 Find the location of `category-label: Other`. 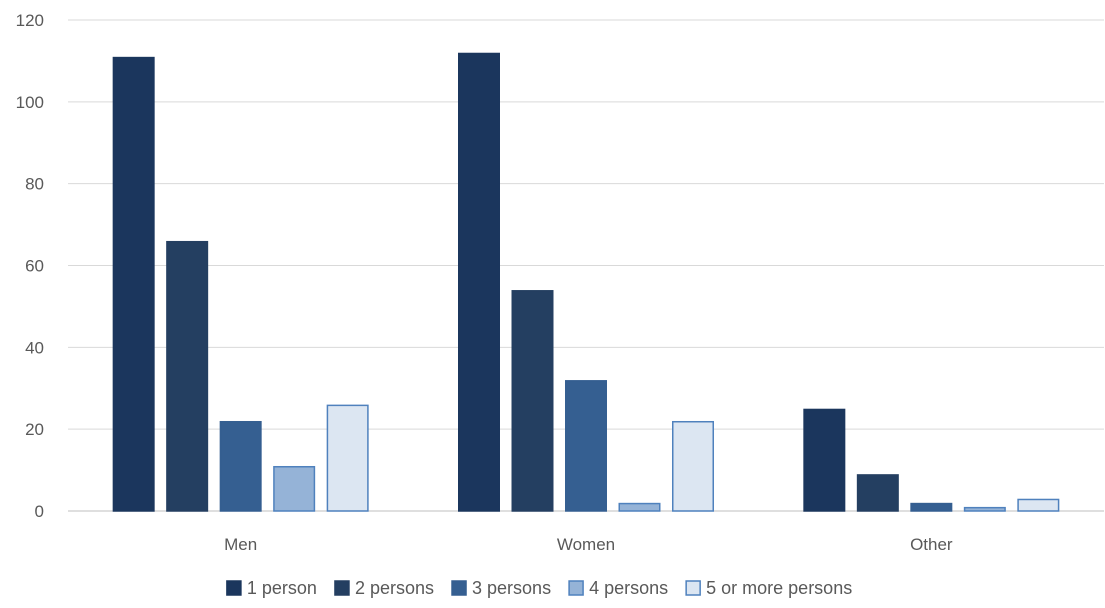

category-label: Other is located at coordinates (931, 544).